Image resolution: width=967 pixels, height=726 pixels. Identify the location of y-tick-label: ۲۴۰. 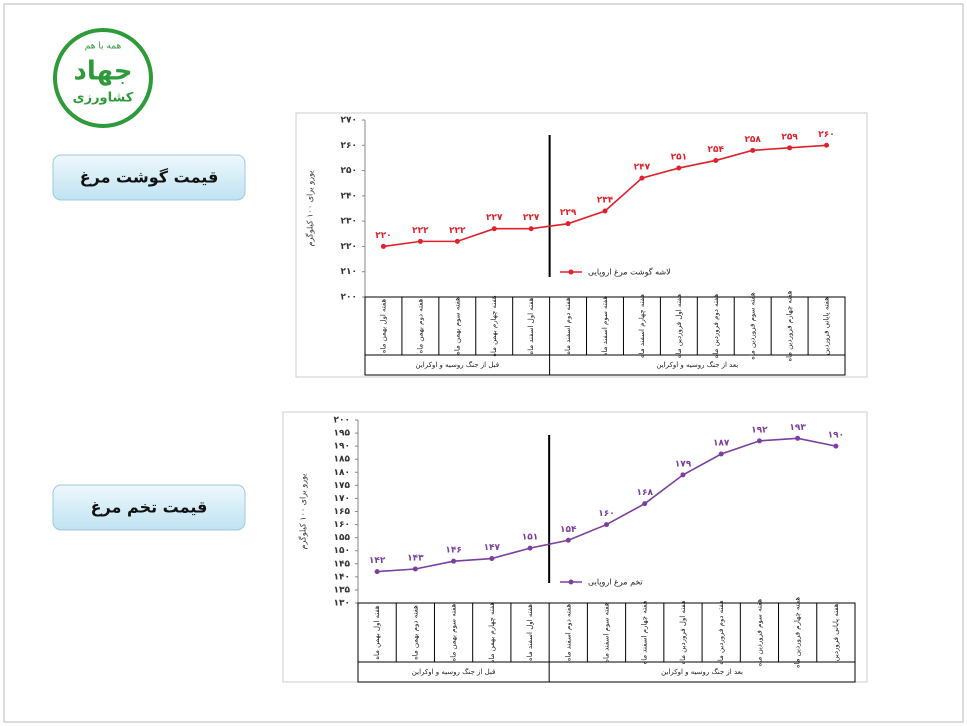
(349, 196).